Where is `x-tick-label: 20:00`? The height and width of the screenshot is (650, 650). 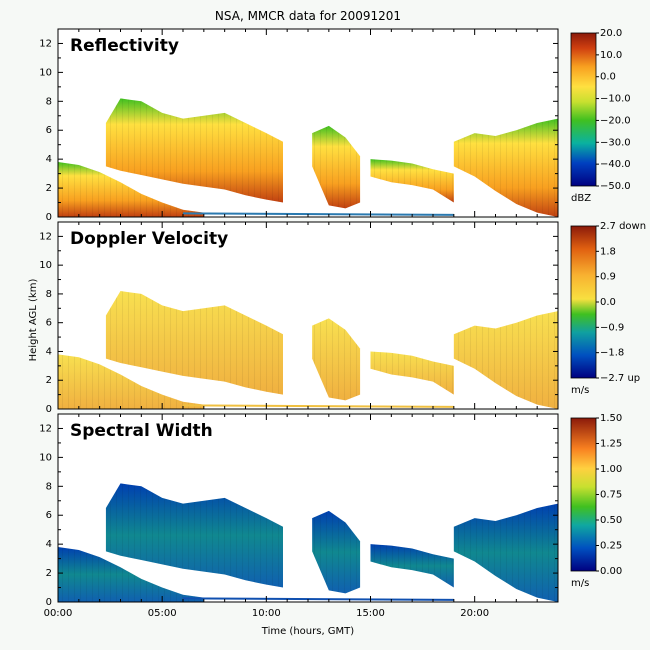 x-tick-label: 20:00 is located at coordinates (474, 613).